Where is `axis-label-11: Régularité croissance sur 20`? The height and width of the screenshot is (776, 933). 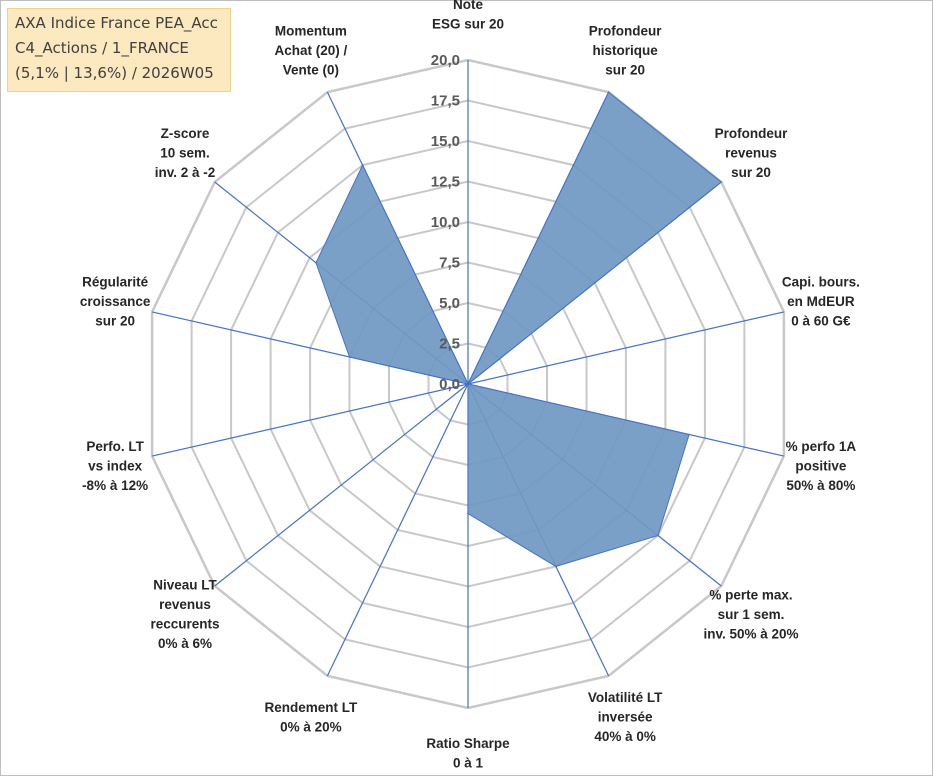
axis-label-11: Régularité croissance sur 20 is located at coordinates (115, 301).